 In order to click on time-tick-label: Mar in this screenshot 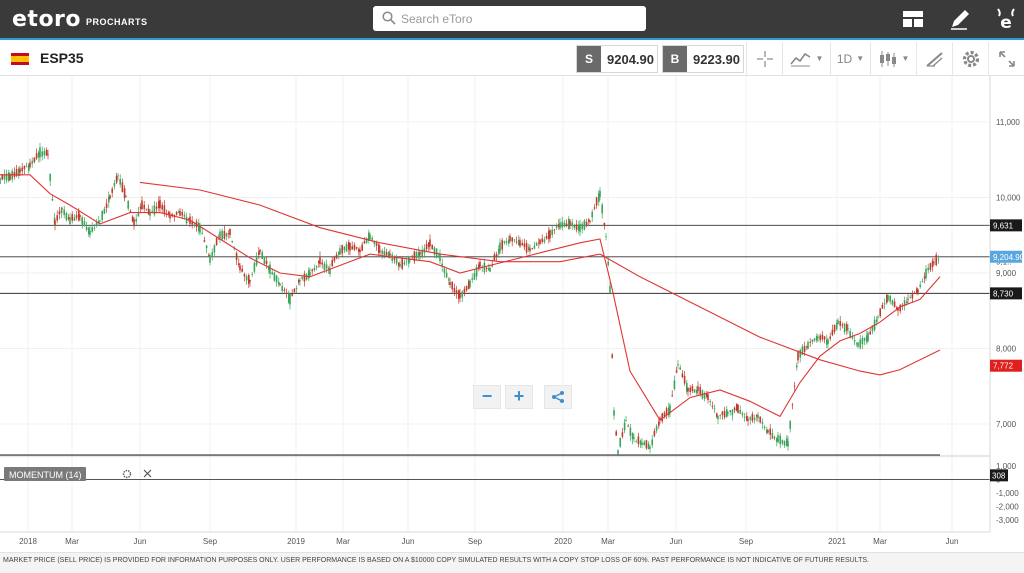, I will do `click(72, 541)`.